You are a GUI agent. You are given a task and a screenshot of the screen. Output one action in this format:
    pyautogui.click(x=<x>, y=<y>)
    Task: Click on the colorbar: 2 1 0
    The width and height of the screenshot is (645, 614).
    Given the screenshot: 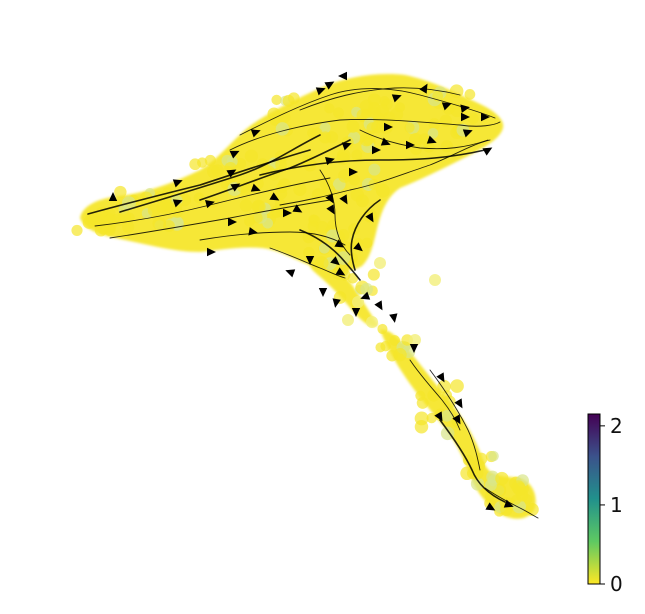 What is the action you would take?
    pyautogui.click(x=605, y=504)
    